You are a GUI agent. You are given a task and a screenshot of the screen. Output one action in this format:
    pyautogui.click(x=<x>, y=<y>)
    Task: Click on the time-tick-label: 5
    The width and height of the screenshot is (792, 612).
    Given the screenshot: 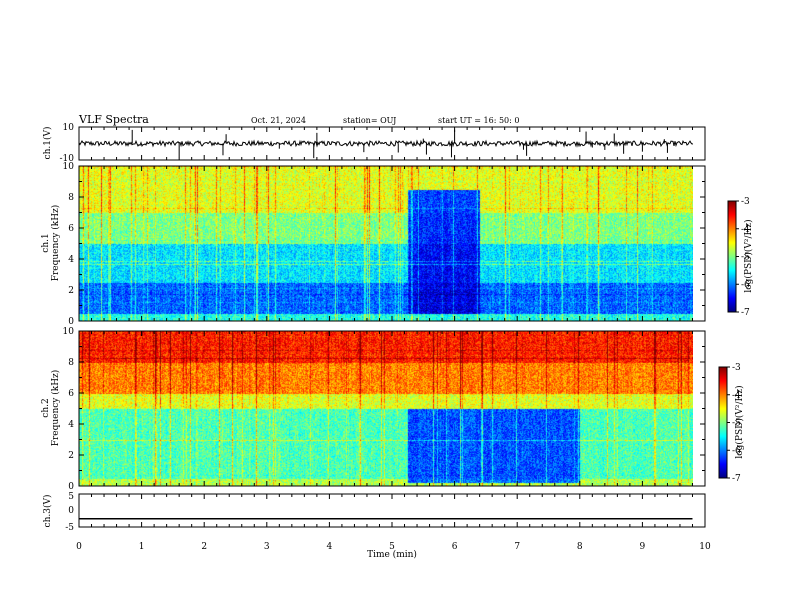 What is the action you would take?
    pyautogui.click(x=392, y=547)
    